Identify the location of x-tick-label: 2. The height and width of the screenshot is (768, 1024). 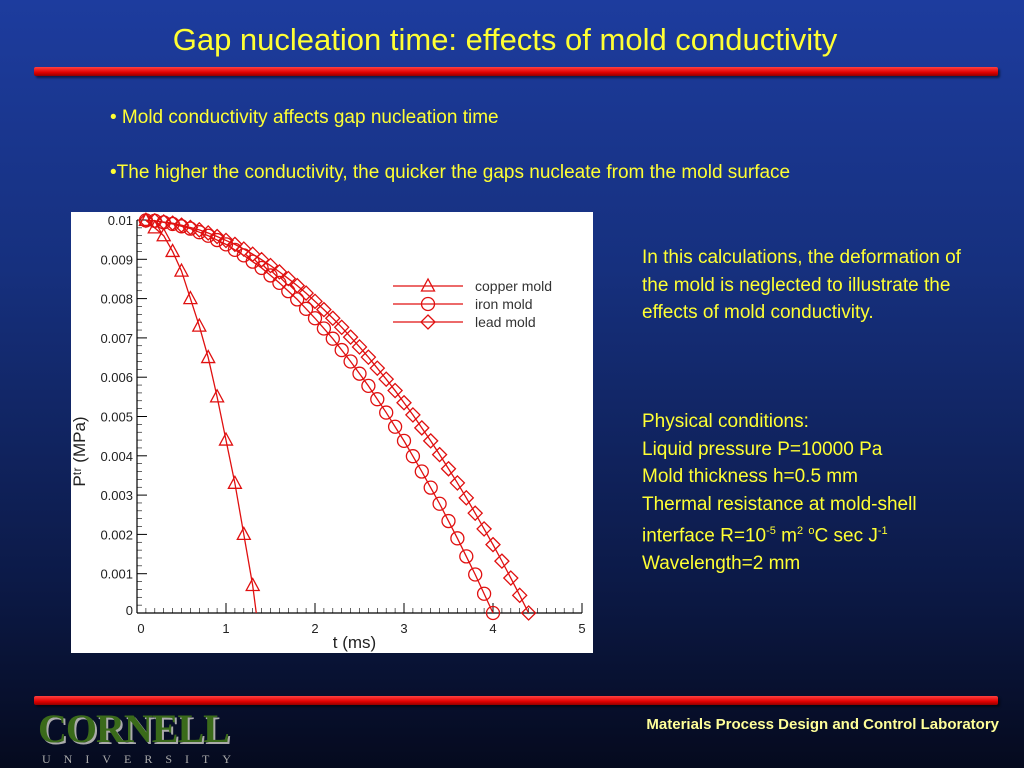
(314, 628).